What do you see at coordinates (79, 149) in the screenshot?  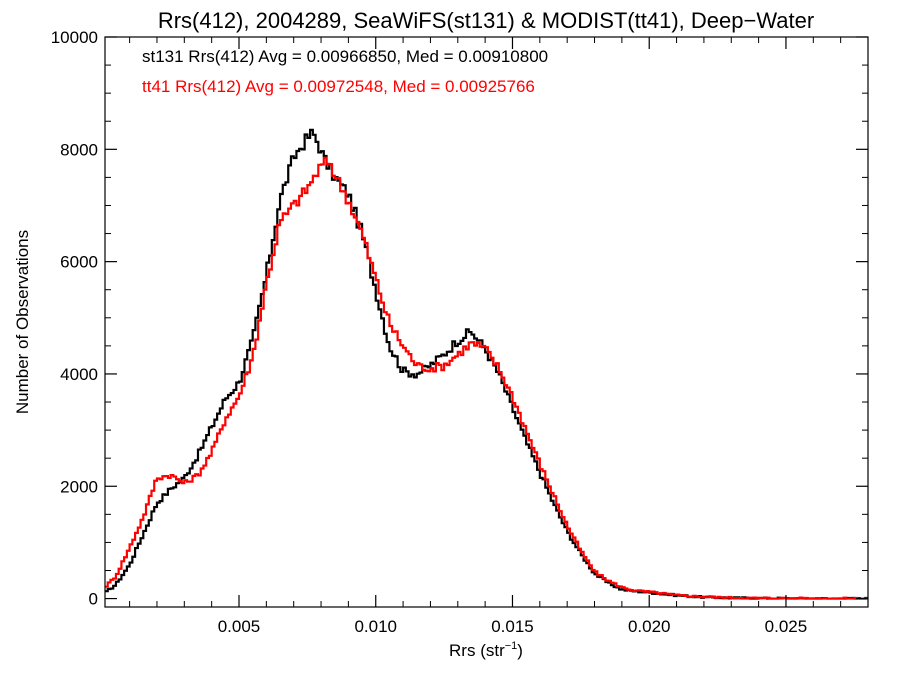 I see `y-tick-label: 8000` at bounding box center [79, 149].